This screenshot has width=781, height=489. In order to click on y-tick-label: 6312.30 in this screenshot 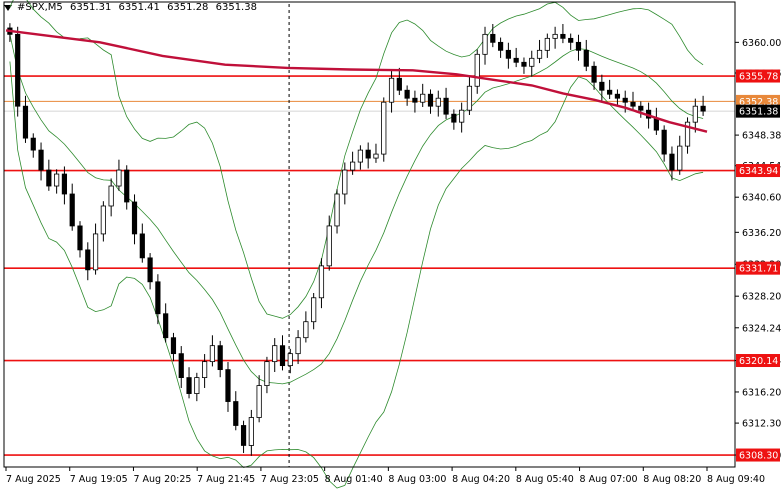, I will do `click(761, 424)`.